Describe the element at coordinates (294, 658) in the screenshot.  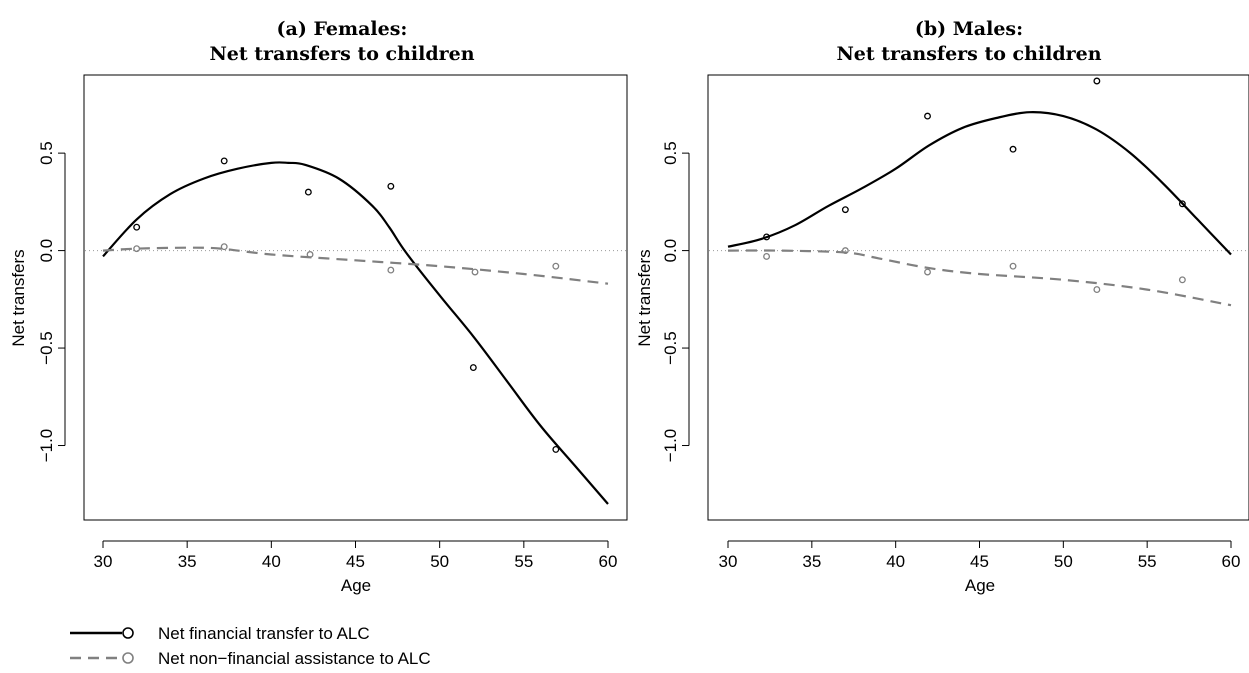
I see `legend-label-nonfinancial: Net non−financial assistance to ALC` at that location.